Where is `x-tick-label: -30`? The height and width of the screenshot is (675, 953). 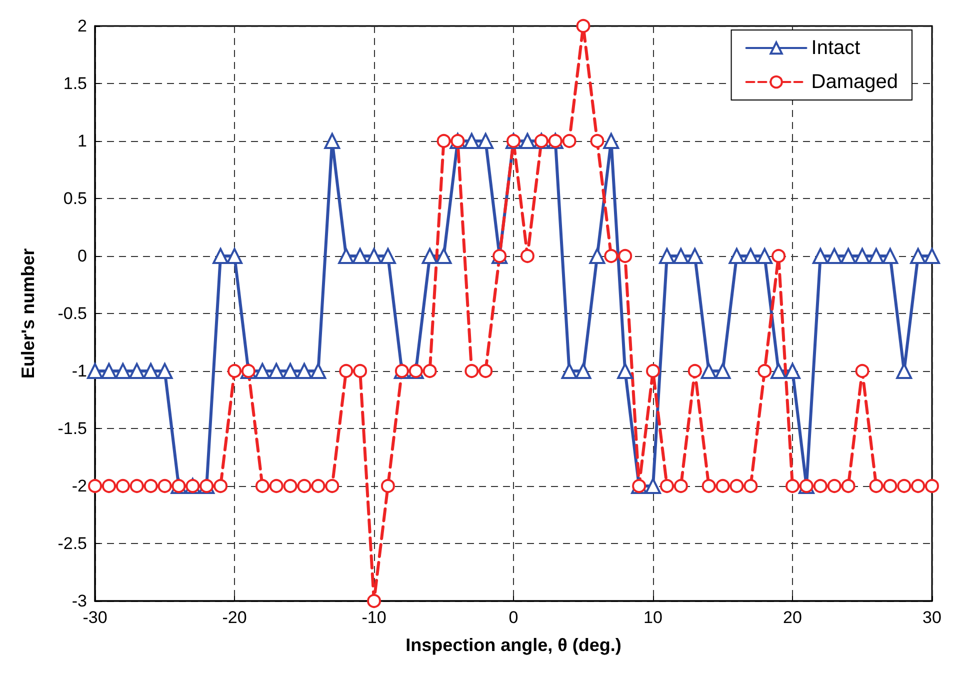 x-tick-label: -30 is located at coordinates (95, 617).